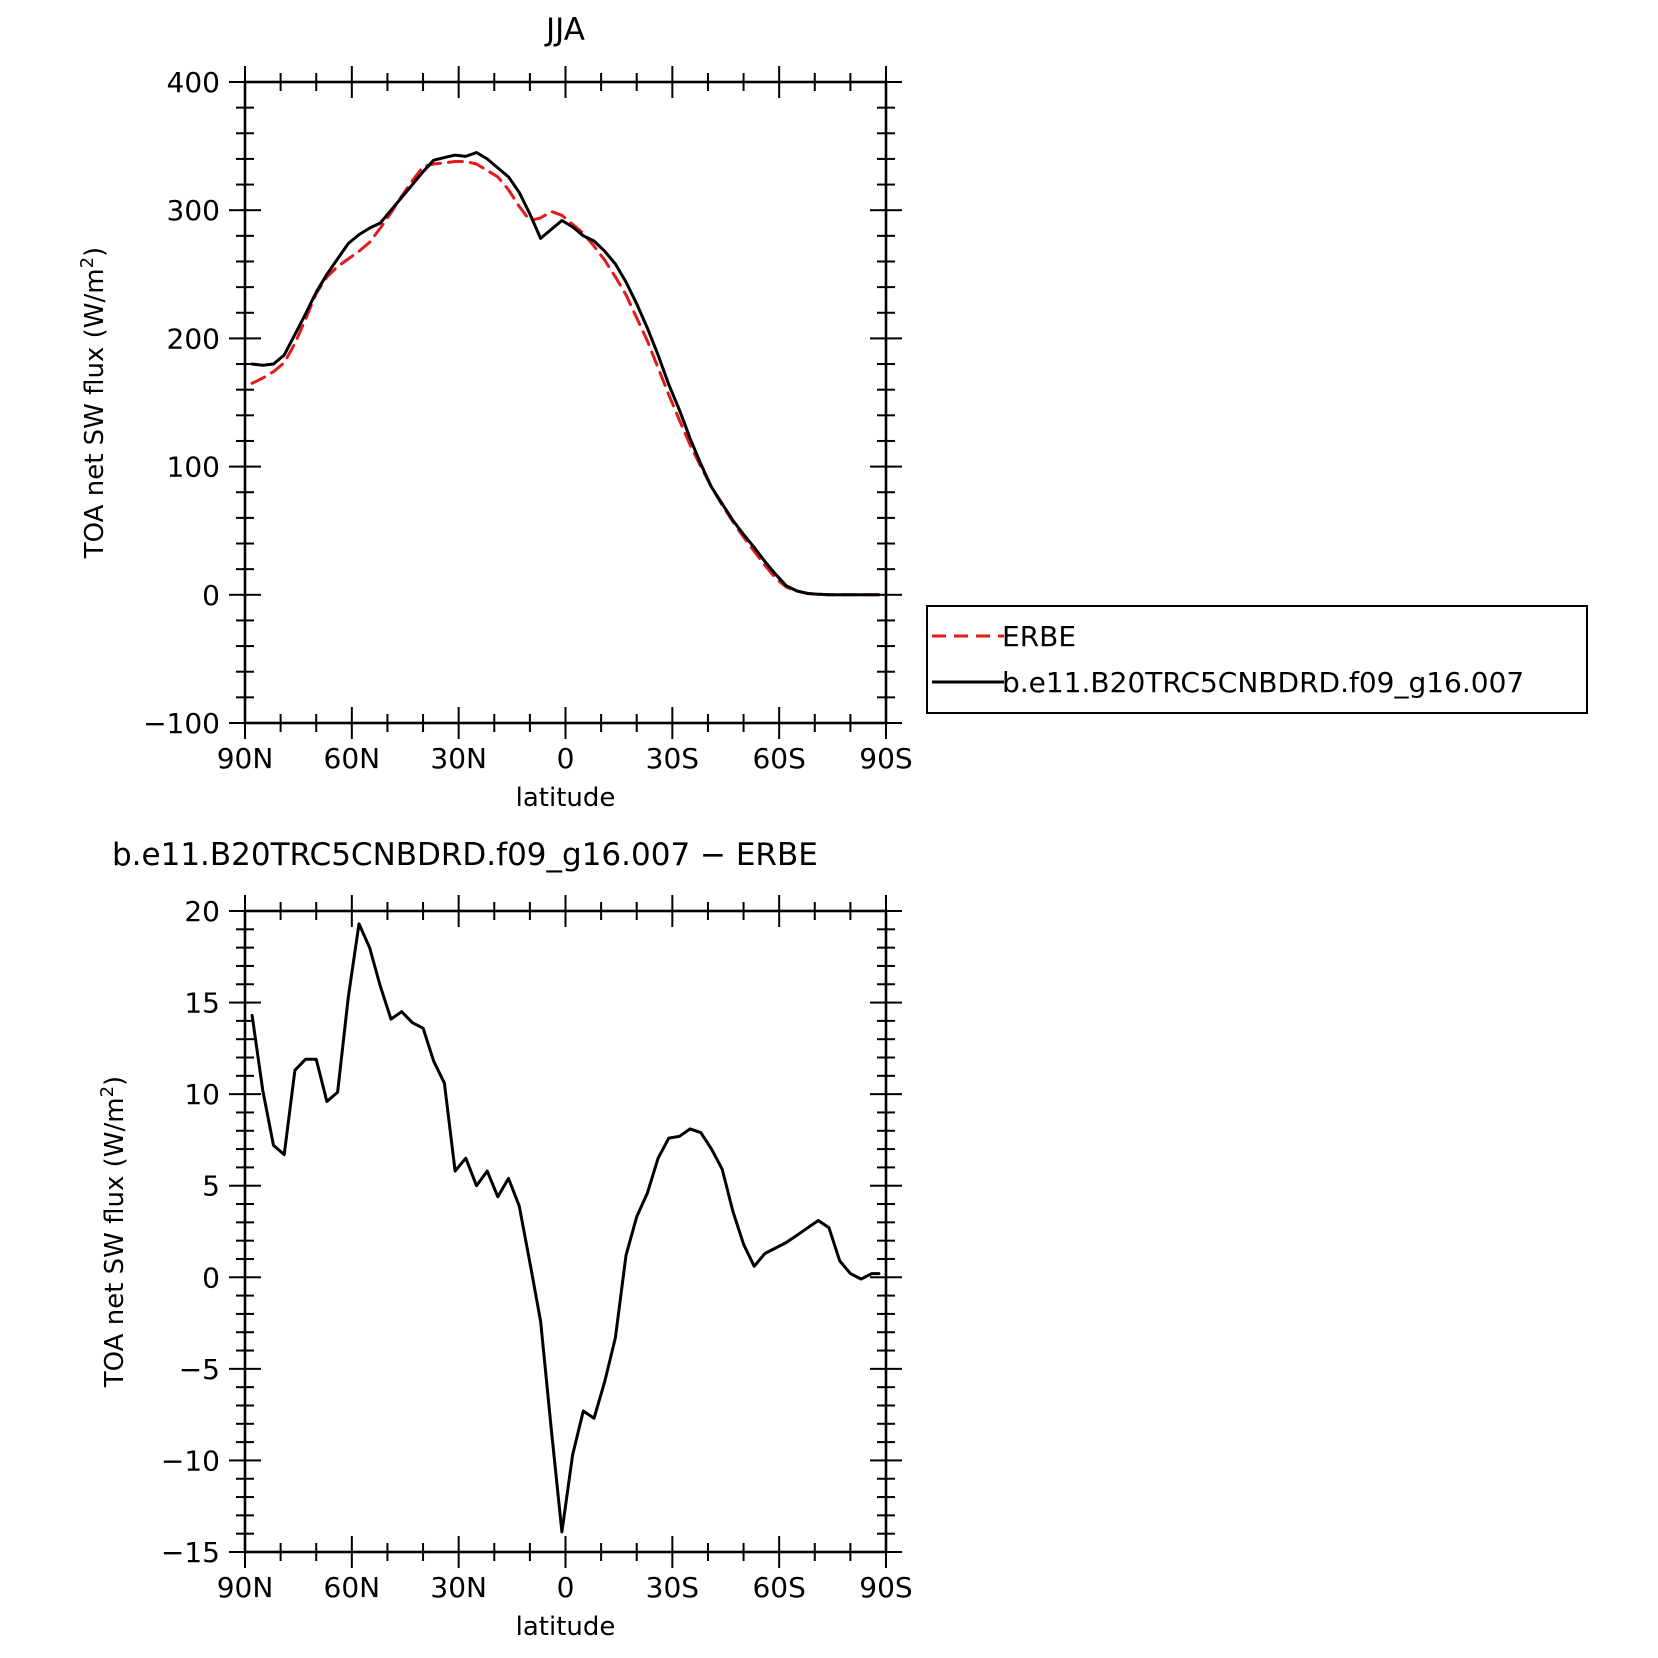 Image resolution: width=1658 pixels, height=1658 pixels. I want to click on b-e11-b20trc5cnbdrd-f09-g16-007-series-line, so click(565, 374).